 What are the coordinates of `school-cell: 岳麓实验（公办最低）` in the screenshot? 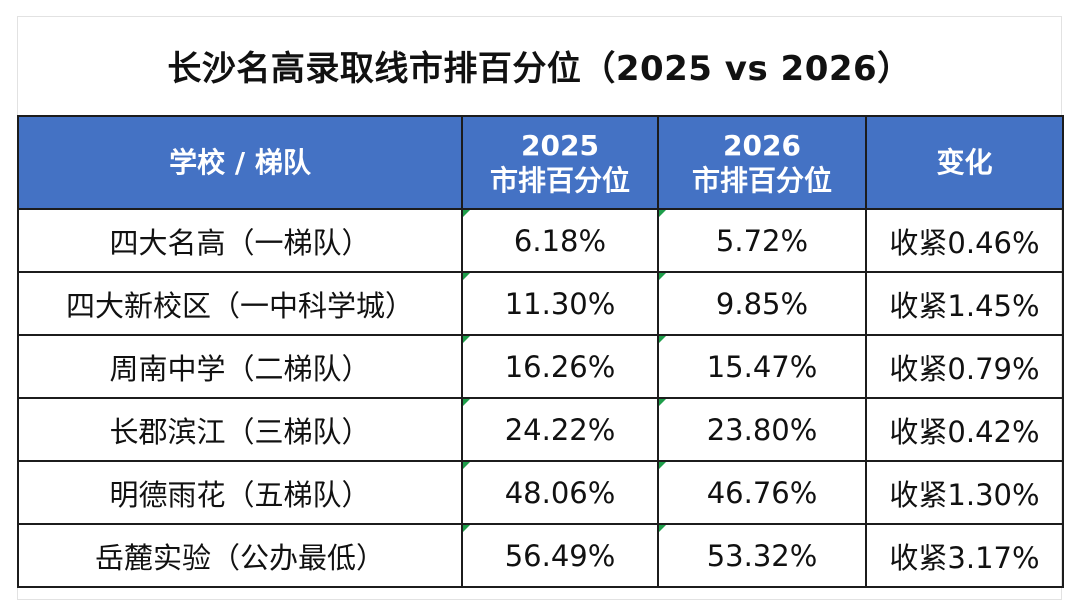 It's located at (240, 555).